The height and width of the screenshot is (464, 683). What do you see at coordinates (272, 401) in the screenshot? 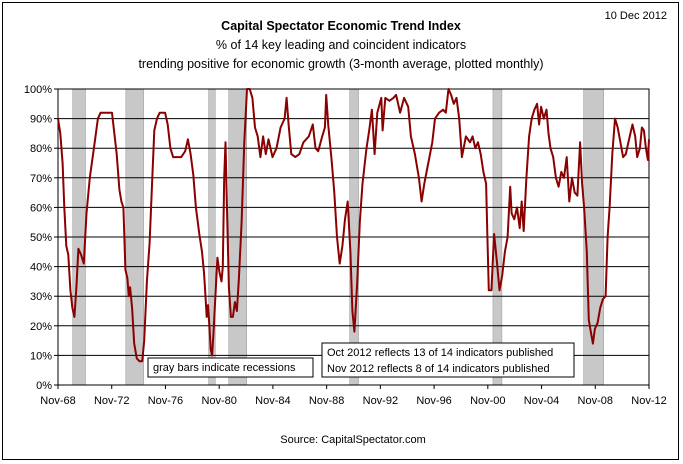
I see `x-tick-label: Nov-84` at bounding box center [272, 401].